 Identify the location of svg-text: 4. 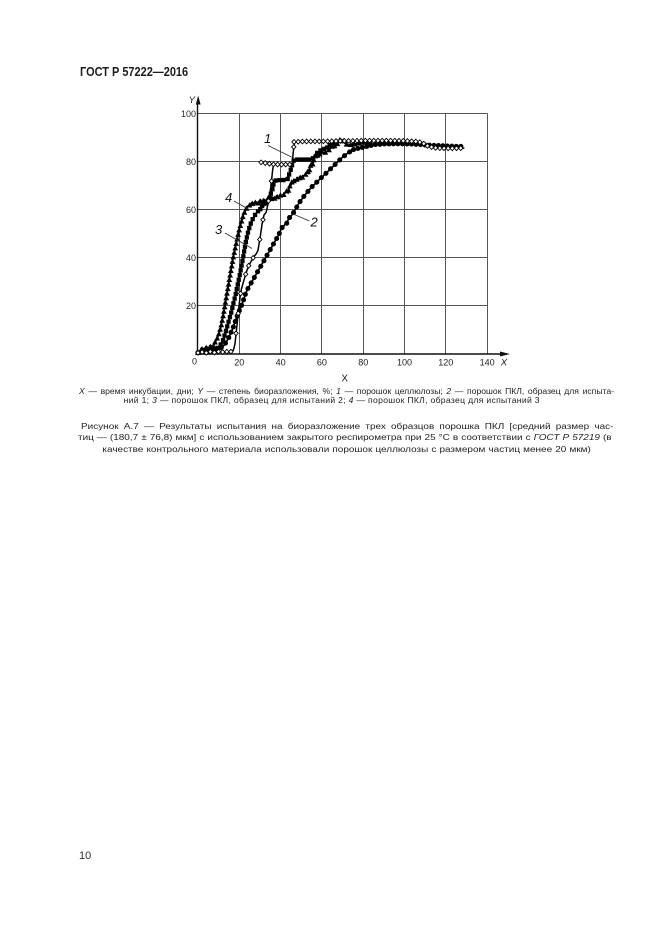
(228, 197).